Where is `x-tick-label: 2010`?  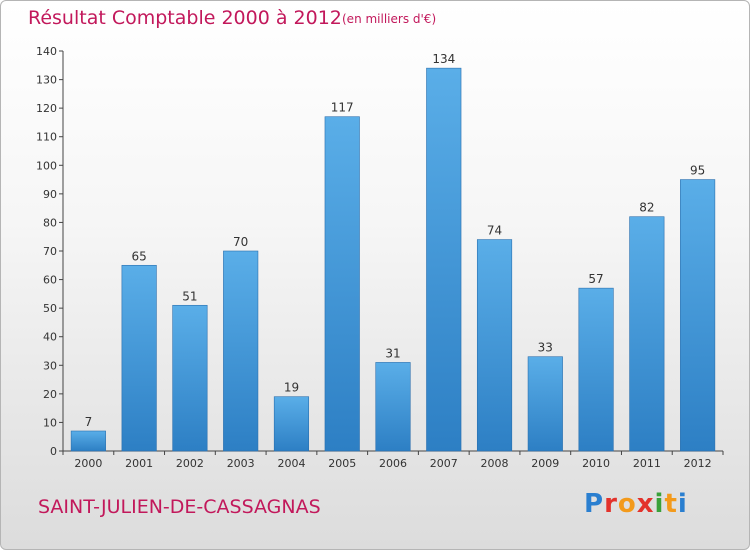
x-tick-label: 2010 is located at coordinates (596, 463).